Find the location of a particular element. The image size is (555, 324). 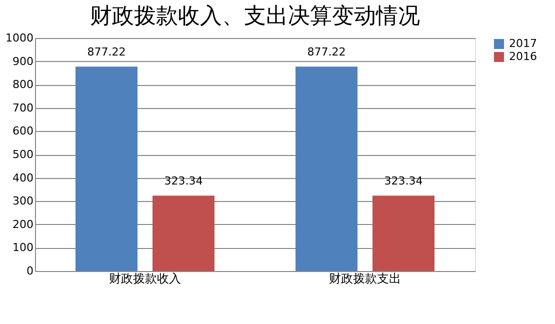

y-tick-label: 500 is located at coordinates (23, 154).